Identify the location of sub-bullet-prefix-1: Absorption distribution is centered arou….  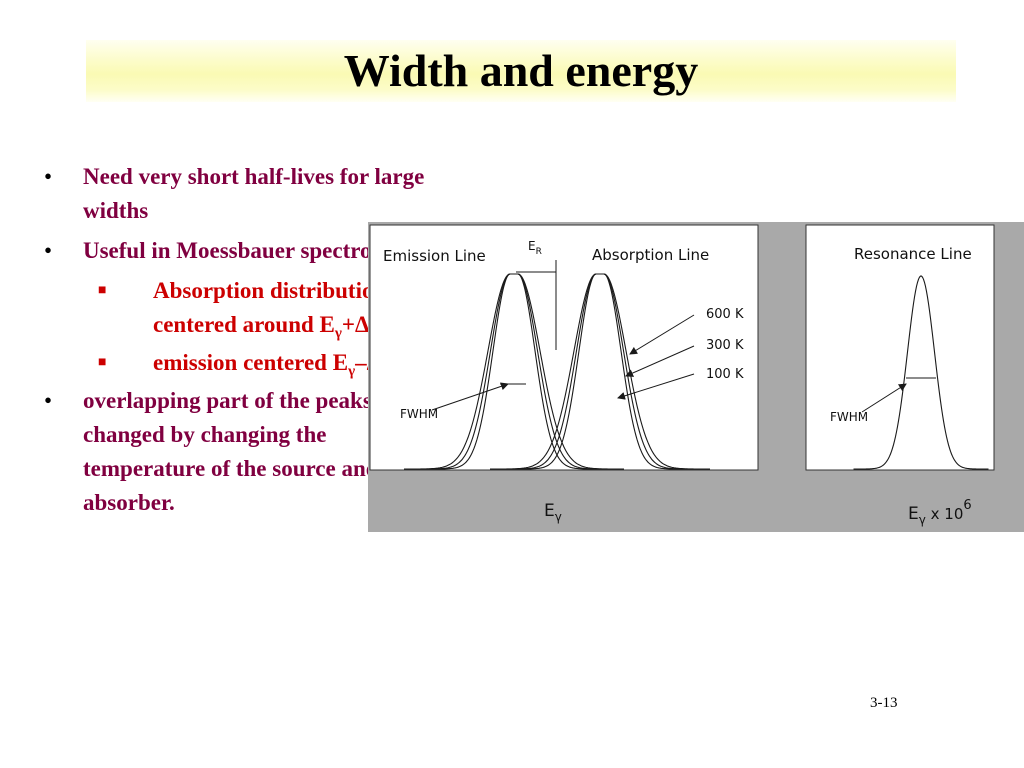
(280, 307).